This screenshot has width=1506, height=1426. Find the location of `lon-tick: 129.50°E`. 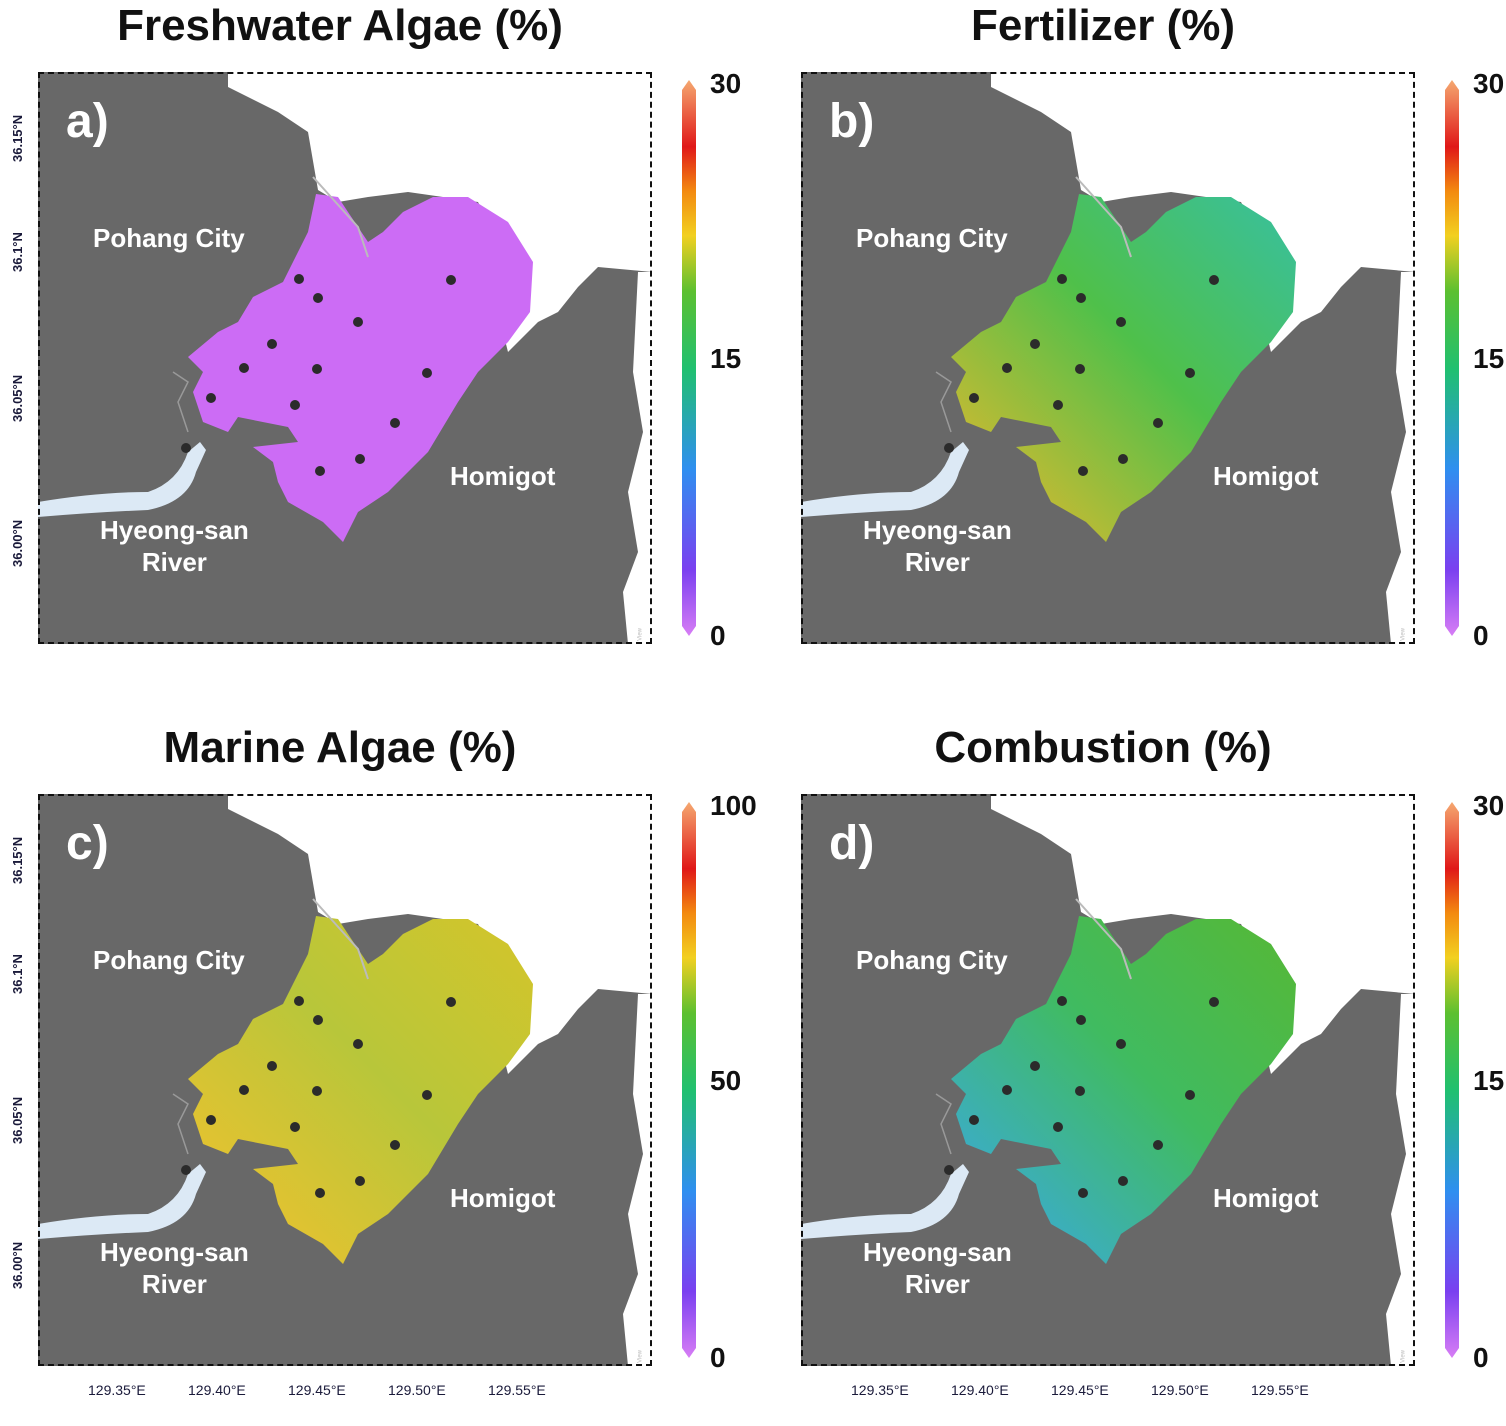

lon-tick: 129.50°E is located at coordinates (417, 1390).